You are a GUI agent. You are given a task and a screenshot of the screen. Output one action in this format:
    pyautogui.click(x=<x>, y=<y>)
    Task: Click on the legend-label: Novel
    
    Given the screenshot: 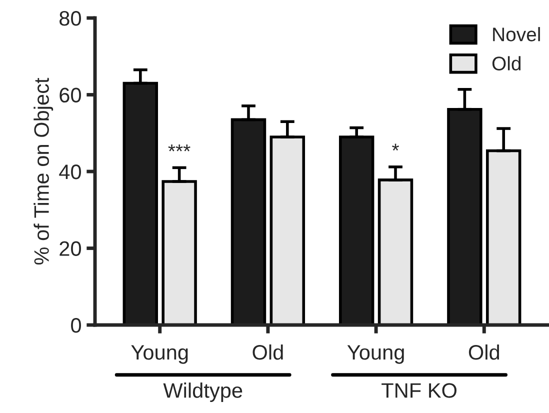 What is the action you would take?
    pyautogui.click(x=516, y=34)
    